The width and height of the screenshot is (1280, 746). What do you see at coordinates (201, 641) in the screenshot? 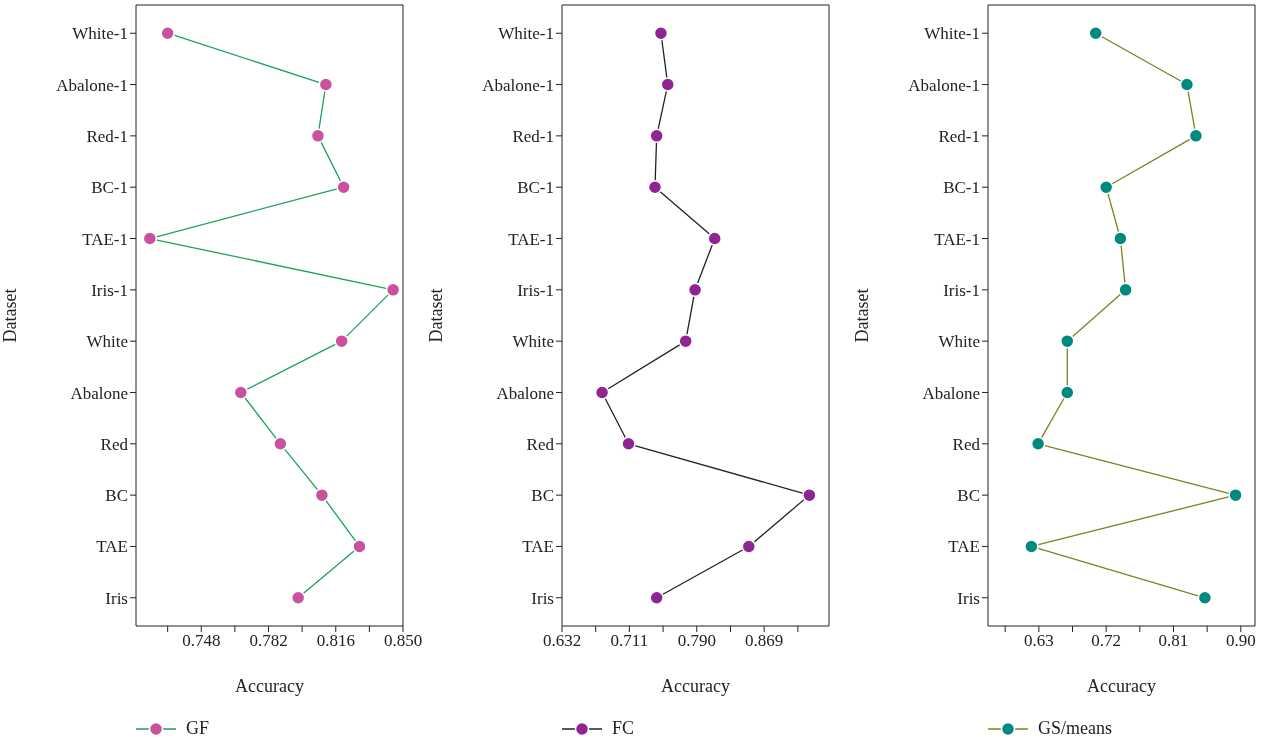
I see `x-tick-label: 0.748` at bounding box center [201, 641].